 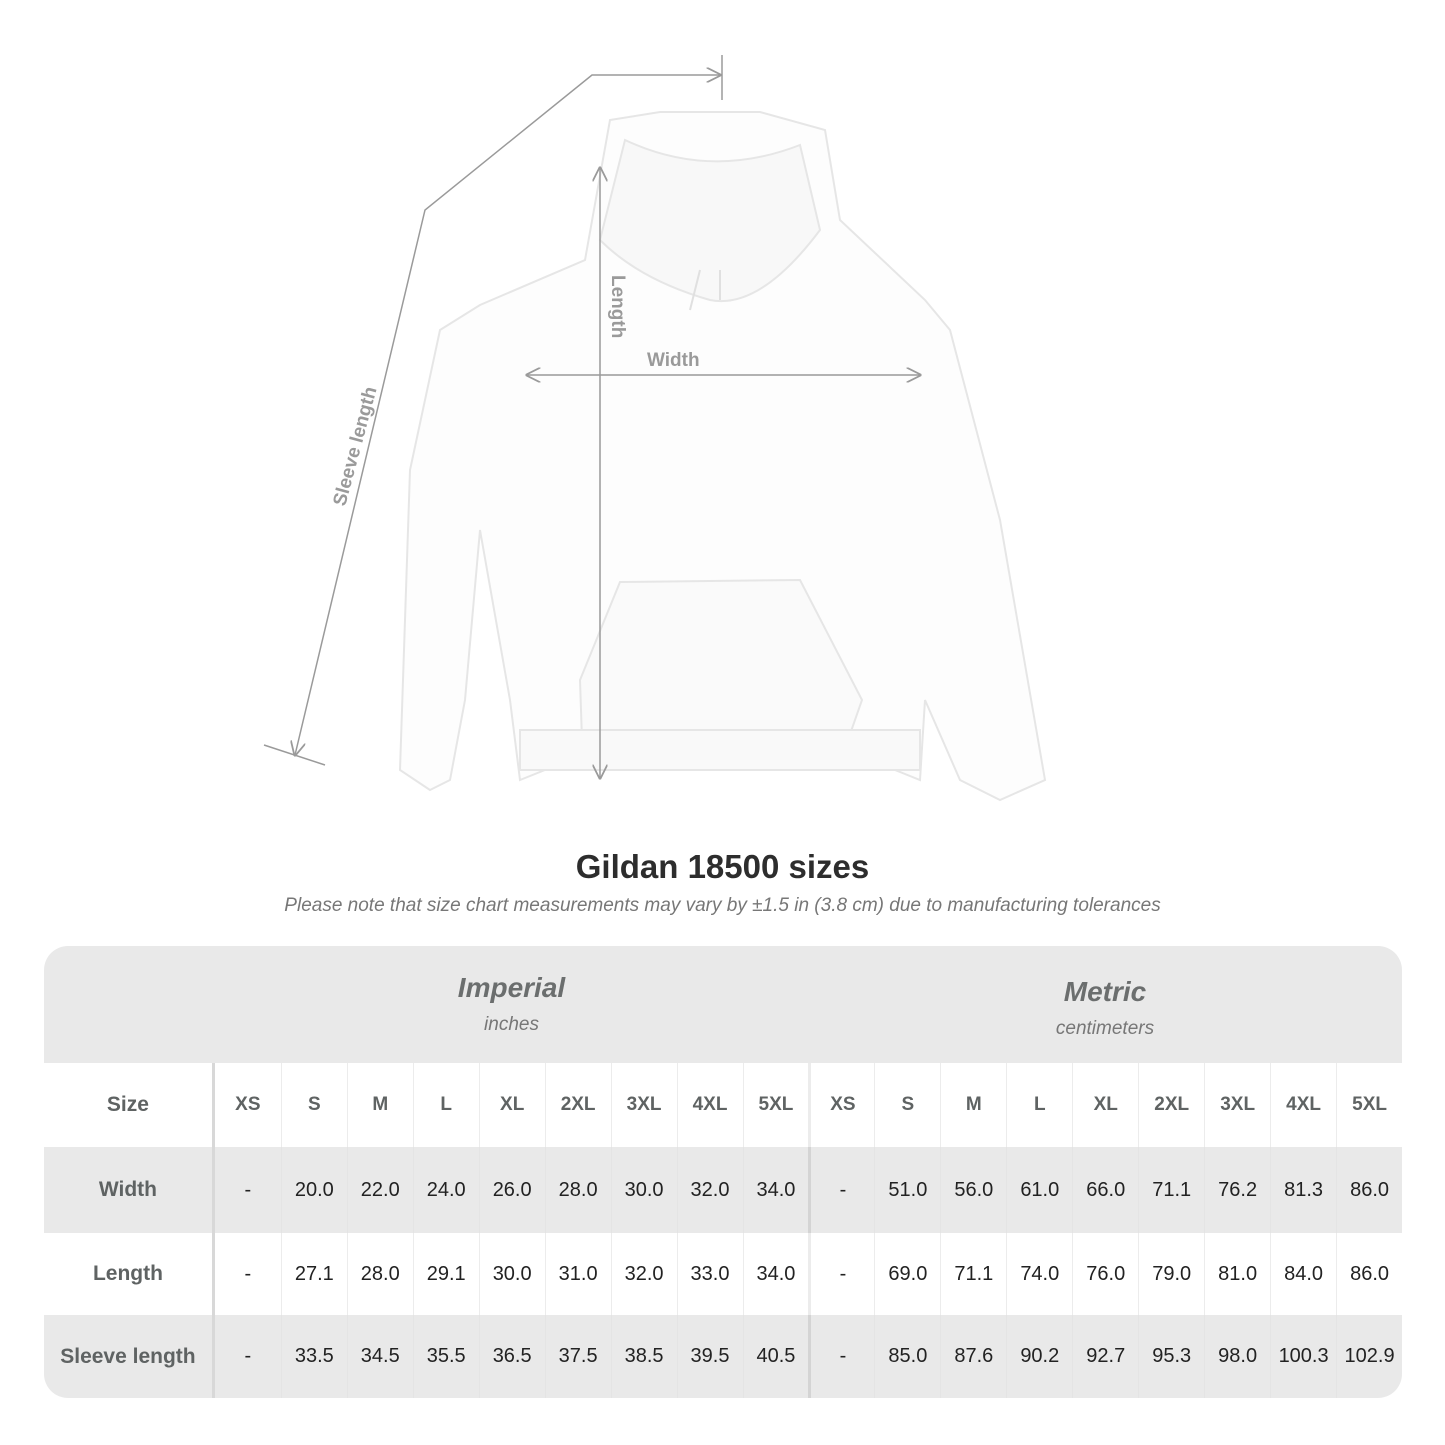 What do you see at coordinates (313, 1274) in the screenshot?
I see `table-cell: 27.1` at bounding box center [313, 1274].